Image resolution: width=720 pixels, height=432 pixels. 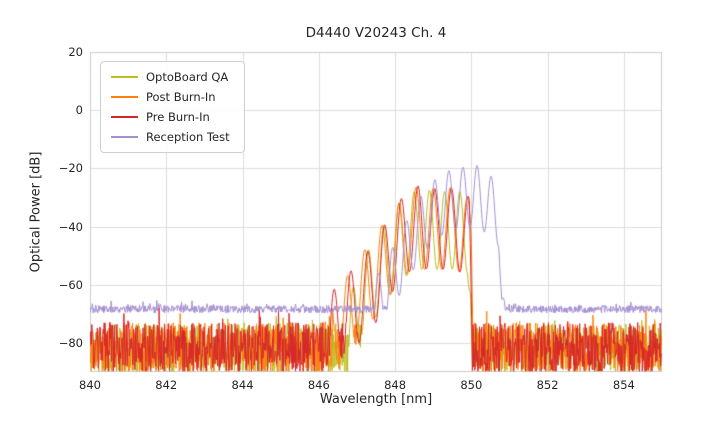 I want to click on legend-label: OptoBoard QA, so click(x=187, y=77).